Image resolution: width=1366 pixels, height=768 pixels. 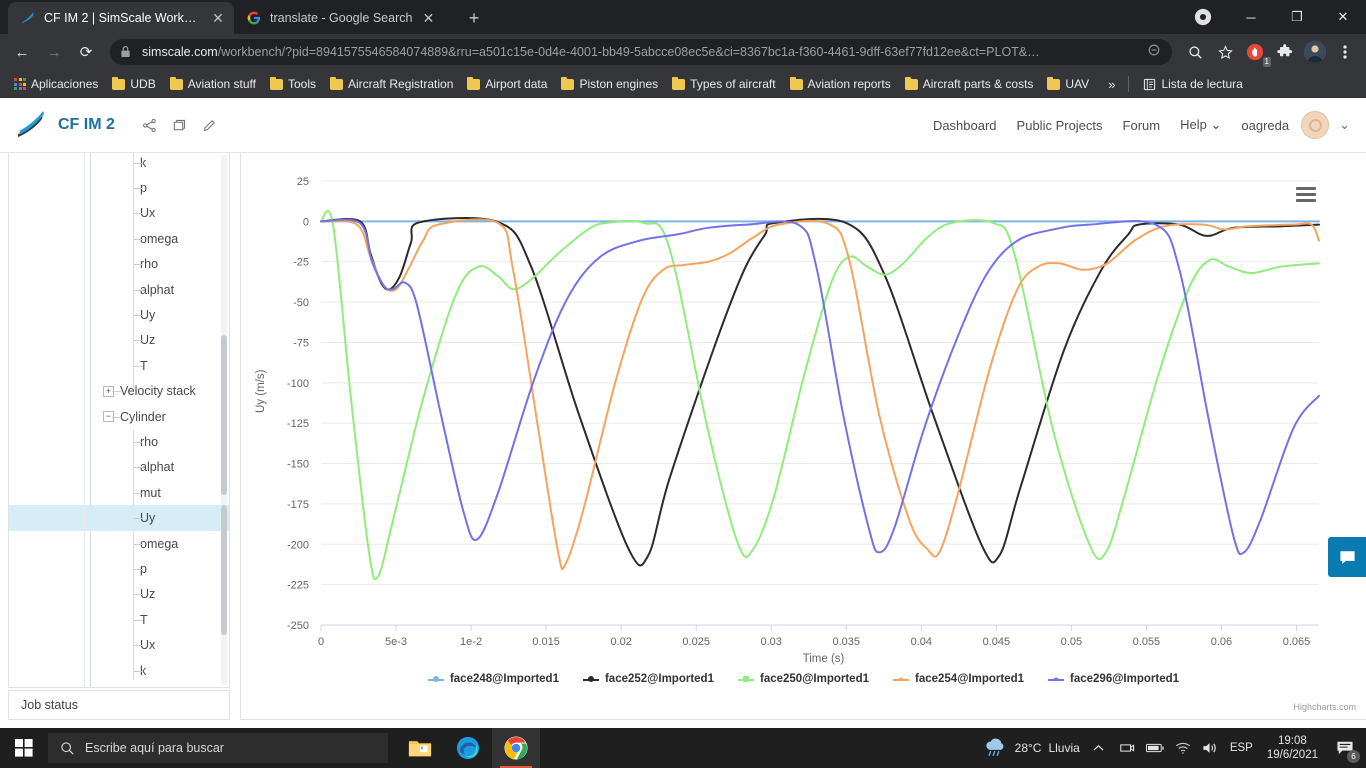 What do you see at coordinates (1297, 16) in the screenshot?
I see `window-maximize-button: ❐` at bounding box center [1297, 16].